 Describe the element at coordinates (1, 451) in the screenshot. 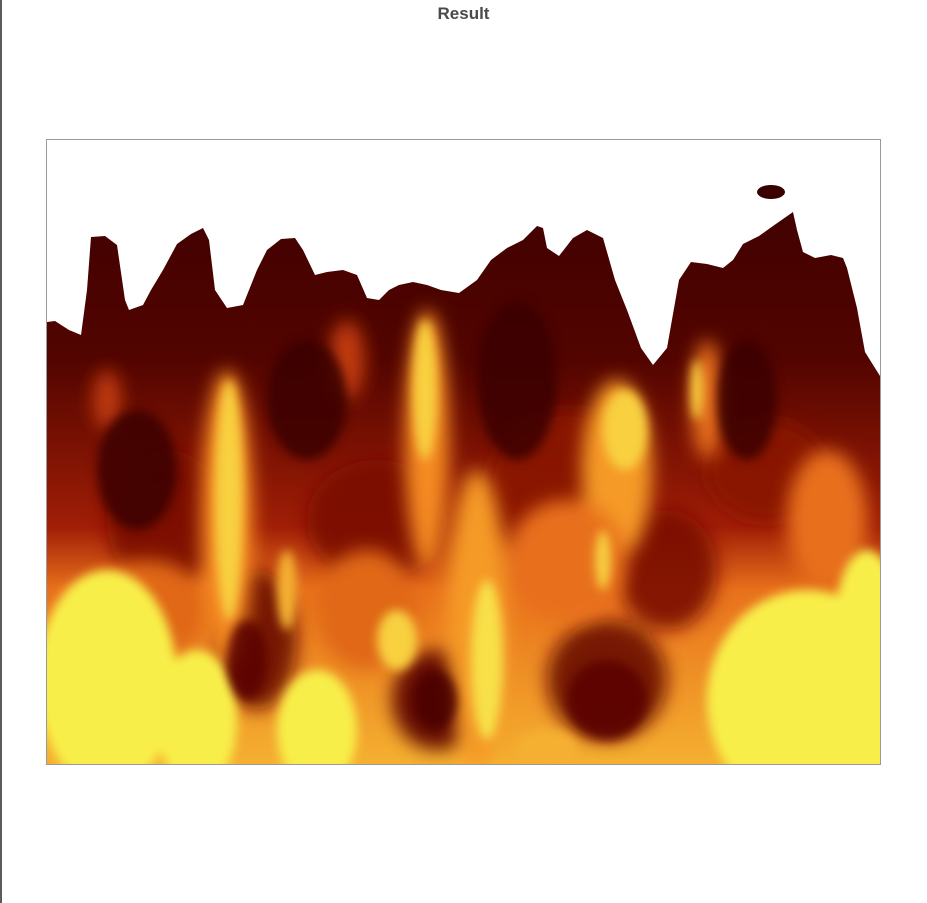

I see `window-left-border` at that location.